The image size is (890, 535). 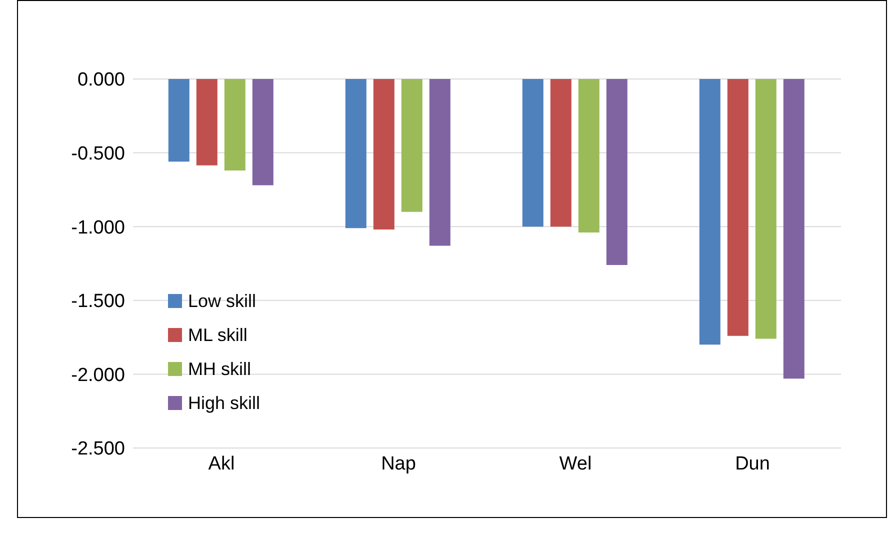 I want to click on y-tick-label: -1.000, so click(x=98, y=227).